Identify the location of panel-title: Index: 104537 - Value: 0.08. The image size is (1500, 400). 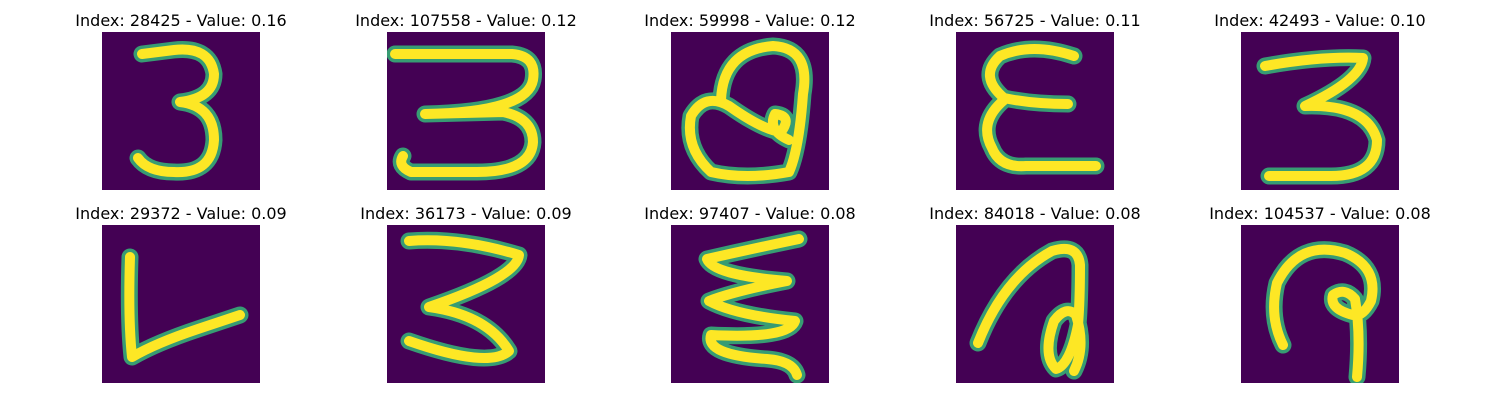
(1320, 213).